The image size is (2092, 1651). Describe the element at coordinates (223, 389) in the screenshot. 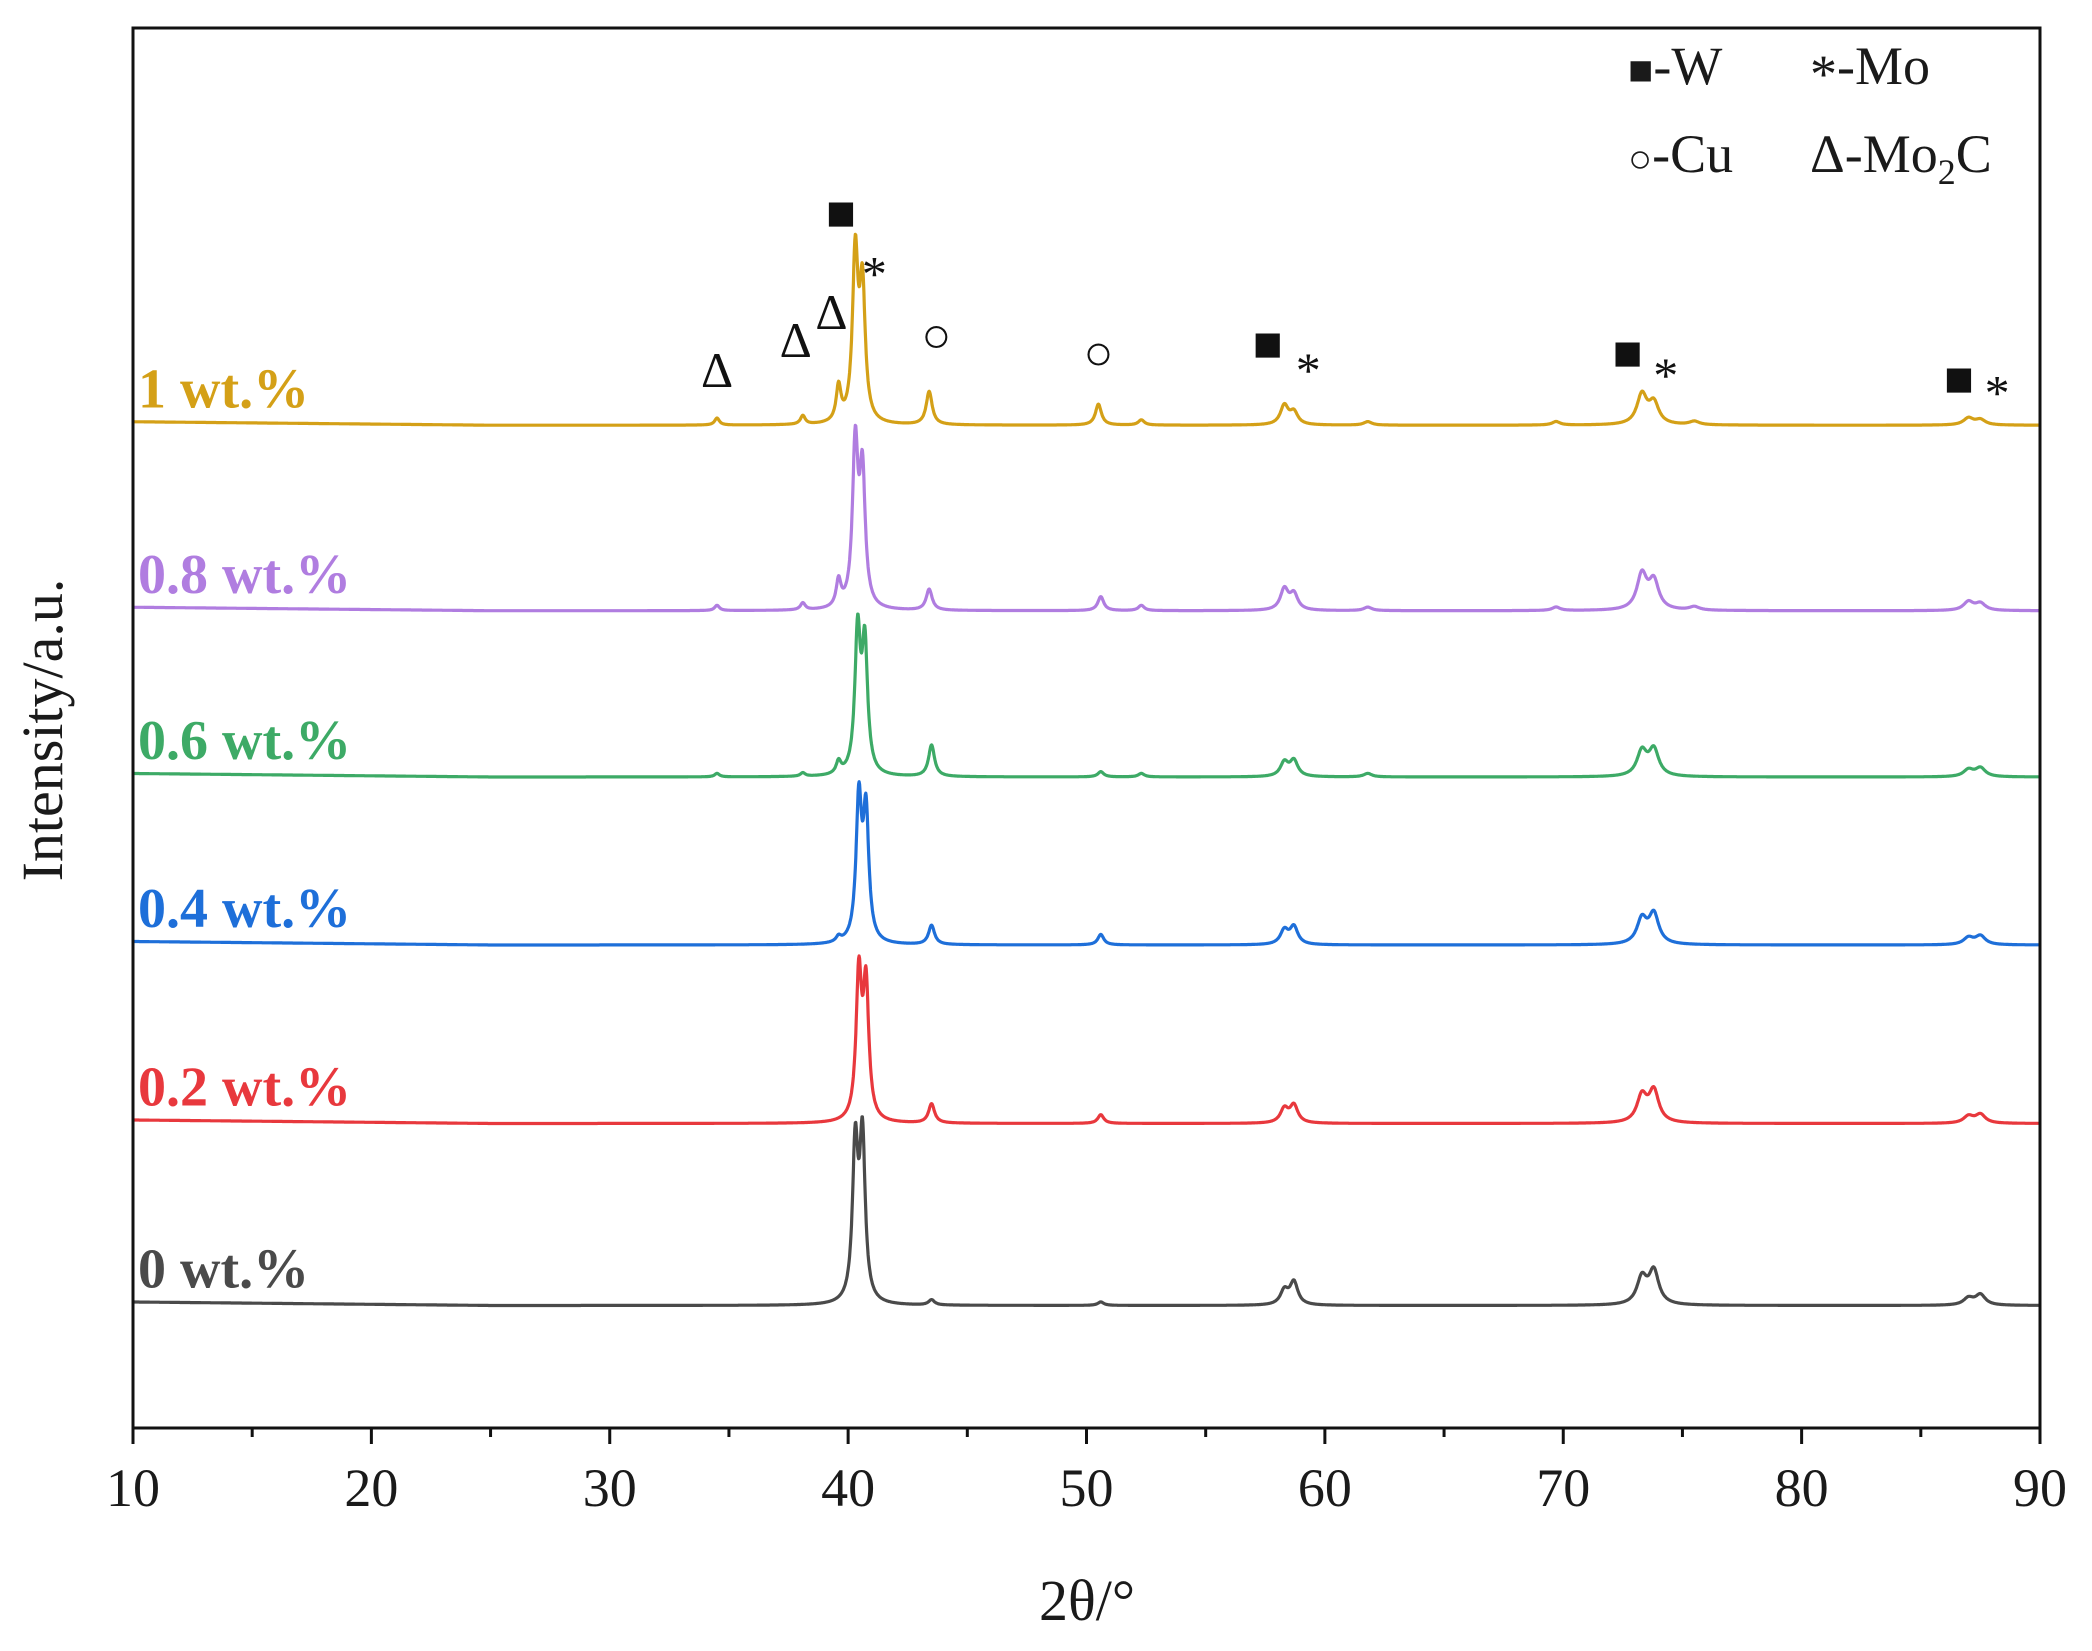

I see `series-label-5: 1 wt.%` at that location.